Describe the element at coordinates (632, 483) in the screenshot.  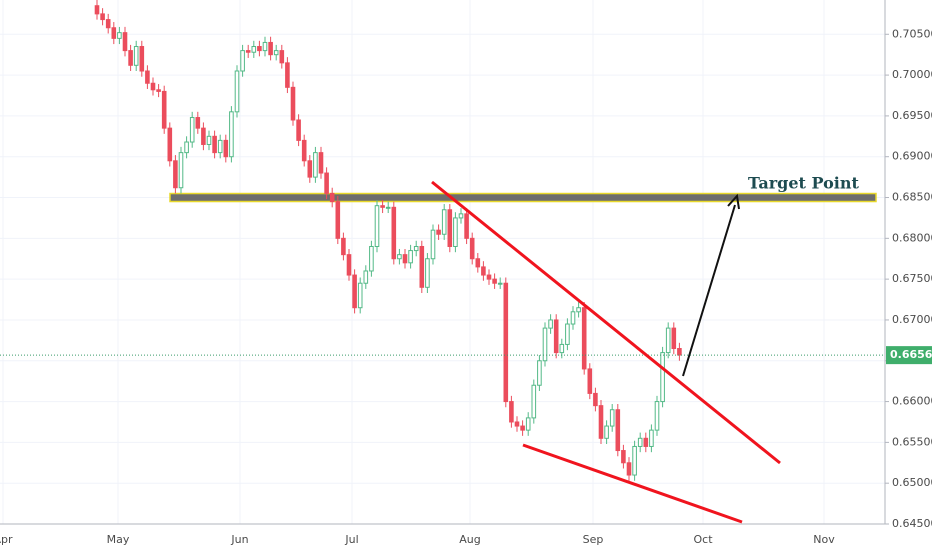
I see `trend-line-lower` at that location.